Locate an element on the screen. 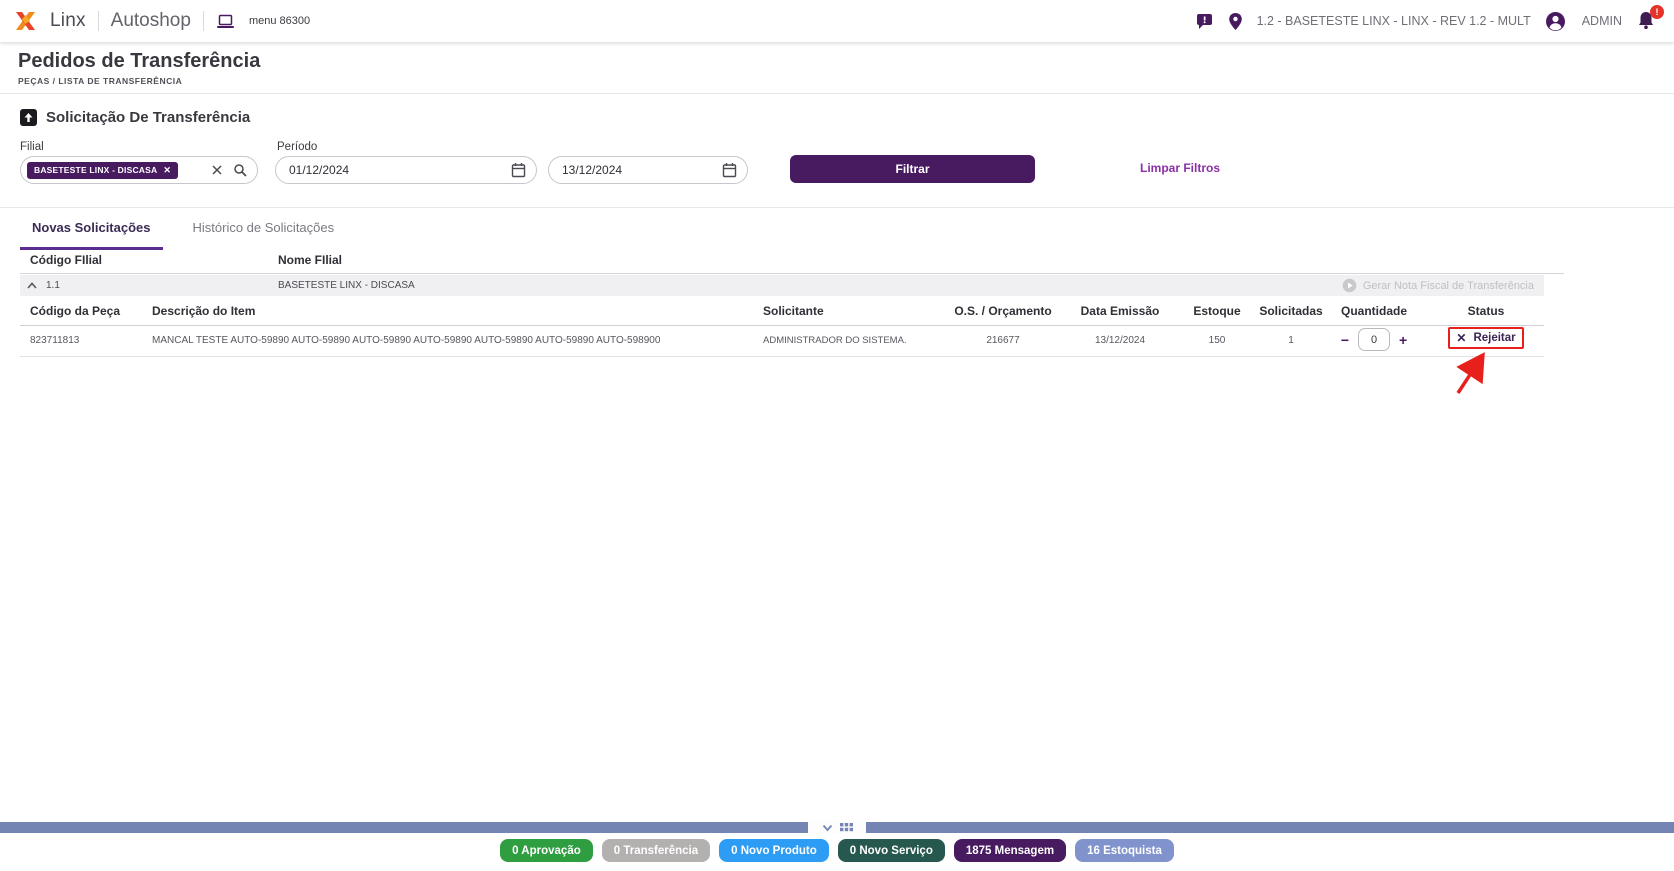  filtrar-button: Filtrar is located at coordinates (912, 169).